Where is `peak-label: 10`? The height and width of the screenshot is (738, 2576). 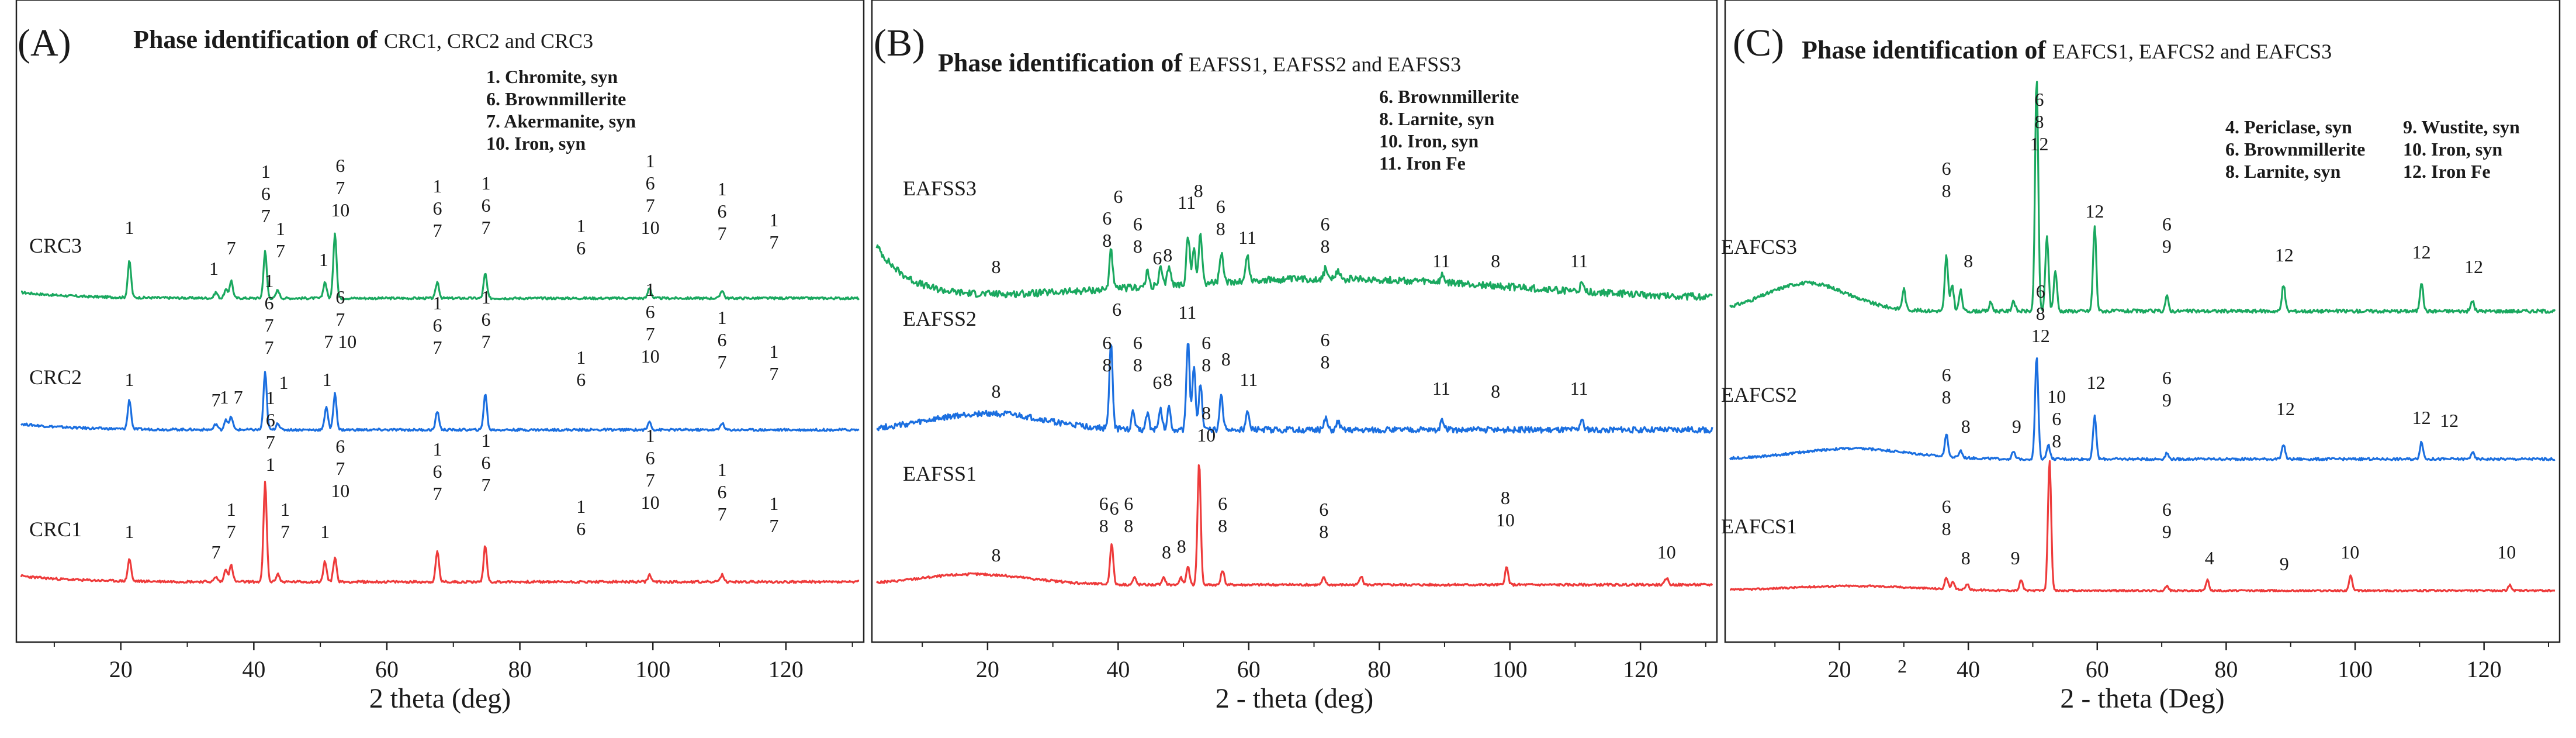
peak-label: 10 is located at coordinates (2506, 552).